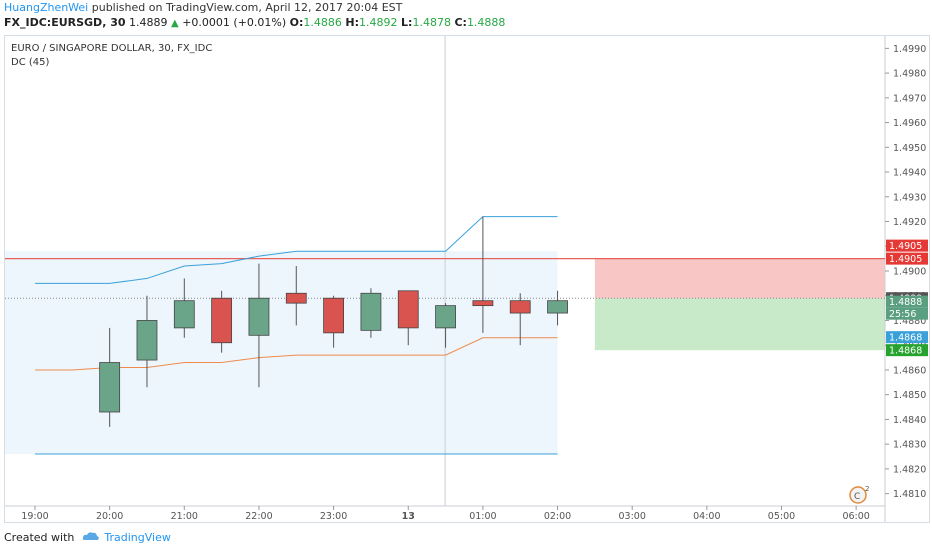 The height and width of the screenshot is (550, 932). What do you see at coordinates (909, 74) in the screenshot?
I see `y-tick-label: 1.4980` at bounding box center [909, 74].